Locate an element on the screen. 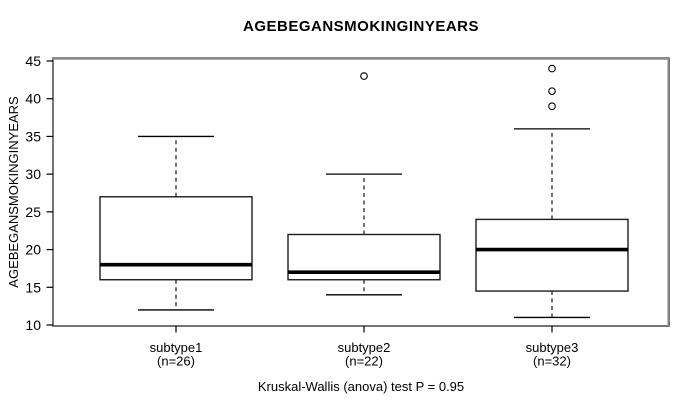 This screenshot has height=400, width=700. y-axis-tick-label: 45 is located at coordinates (33, 61).